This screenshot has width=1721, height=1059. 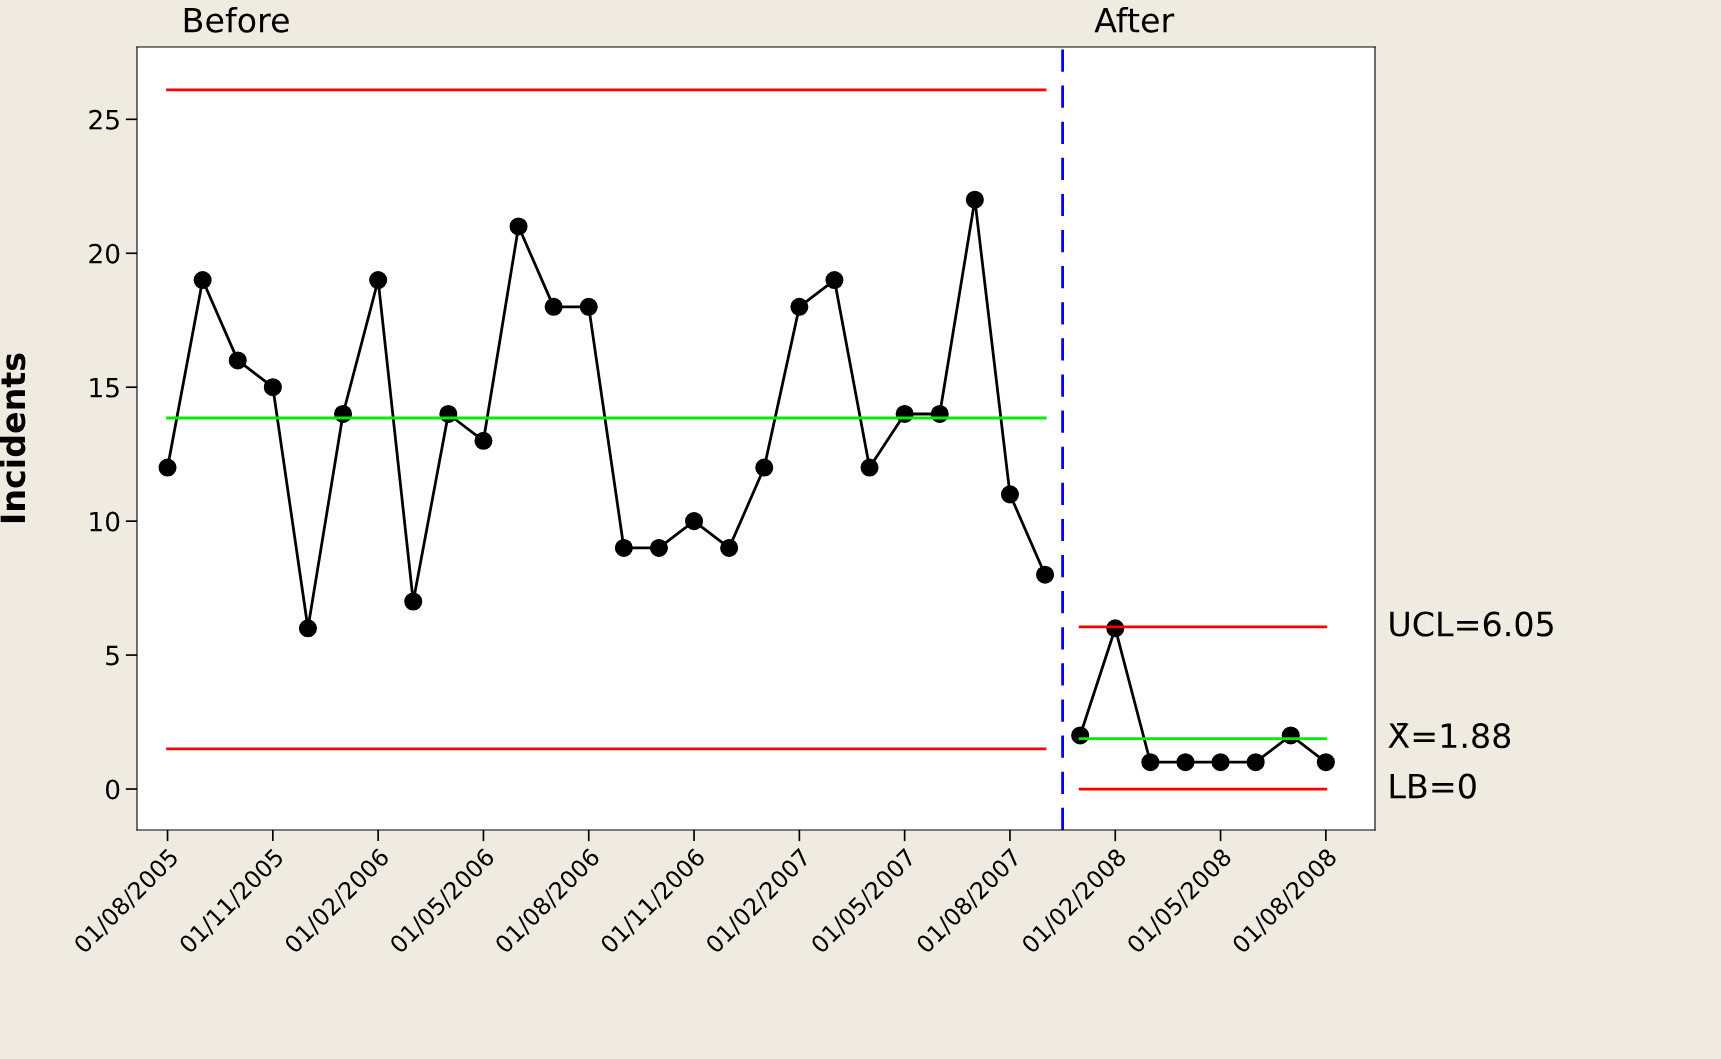 I want to click on text: X̄=1.88, so click(x=1449, y=736).